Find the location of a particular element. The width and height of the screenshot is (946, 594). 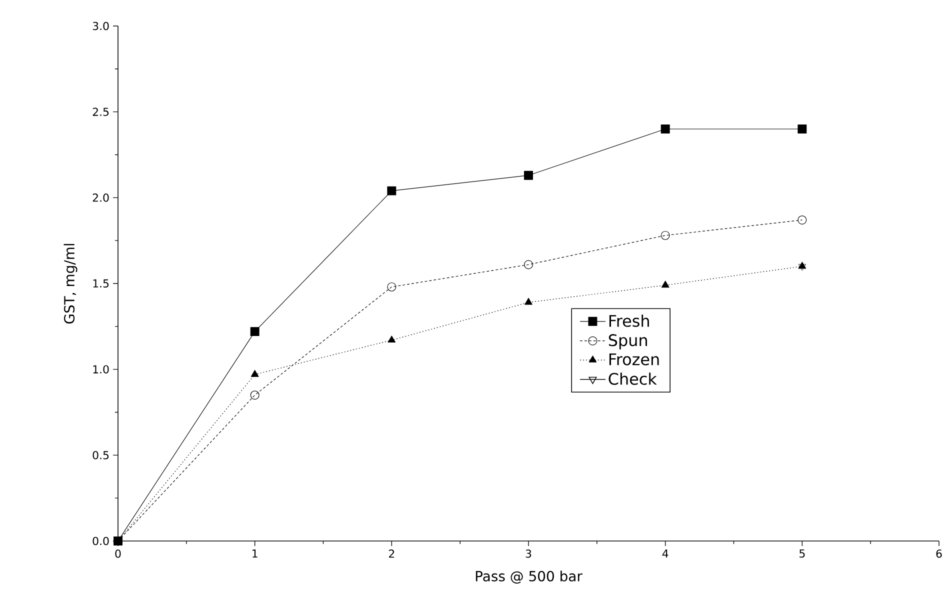

y-tick-label: 0.0 is located at coordinates (100, 541).